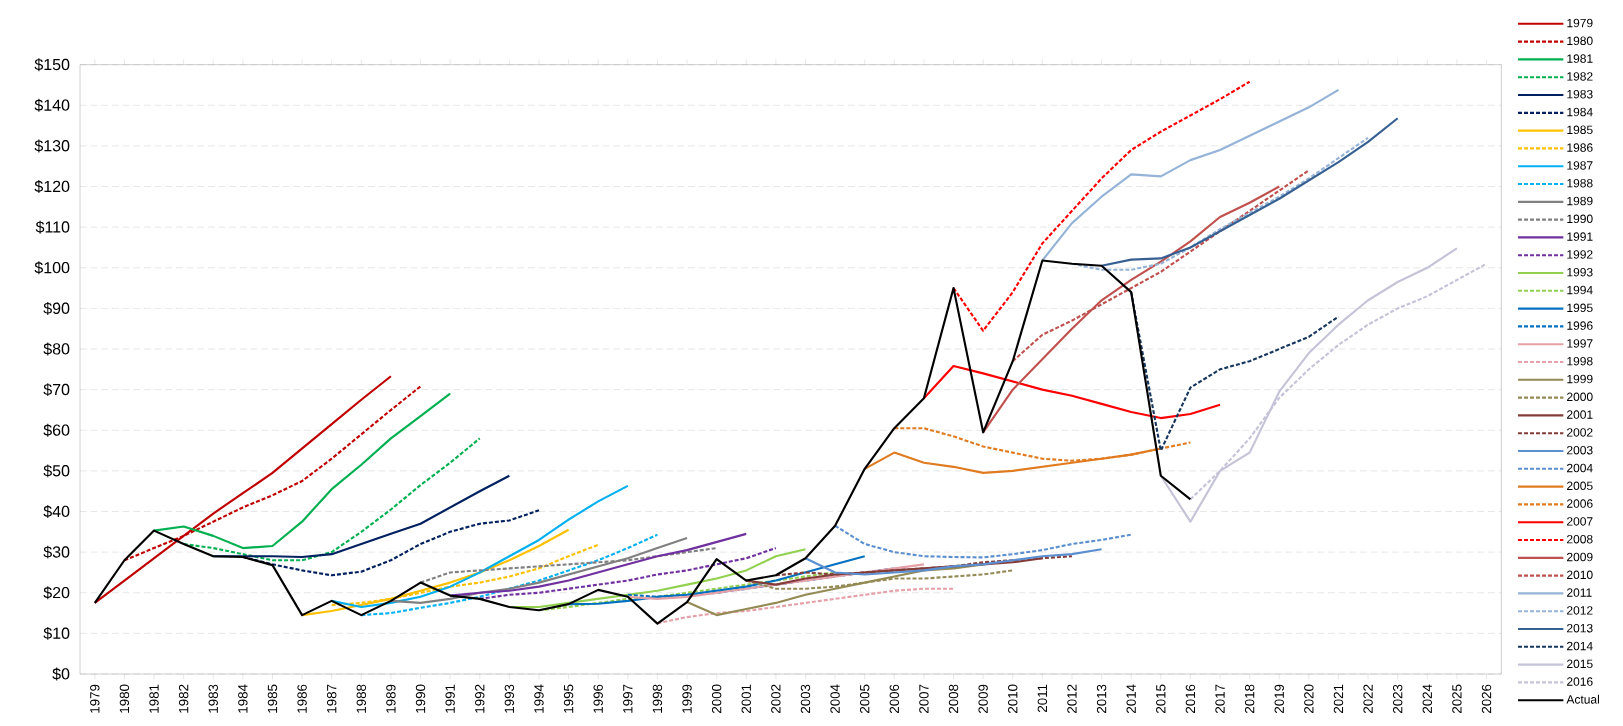 The image size is (1623, 726). What do you see at coordinates (52, 268) in the screenshot?
I see `y-tick-label: $100` at bounding box center [52, 268].